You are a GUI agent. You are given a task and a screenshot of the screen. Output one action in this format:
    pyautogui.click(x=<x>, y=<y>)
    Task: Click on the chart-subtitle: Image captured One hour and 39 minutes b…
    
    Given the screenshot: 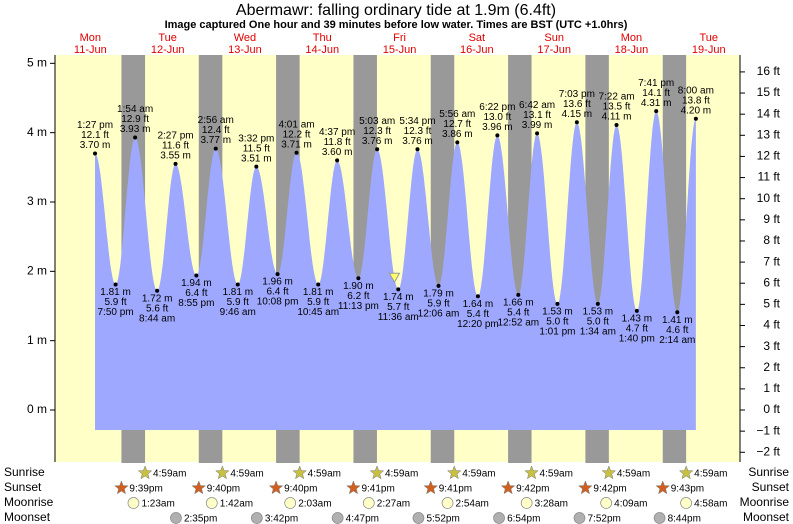 What is the action you would take?
    pyautogui.click(x=396, y=25)
    